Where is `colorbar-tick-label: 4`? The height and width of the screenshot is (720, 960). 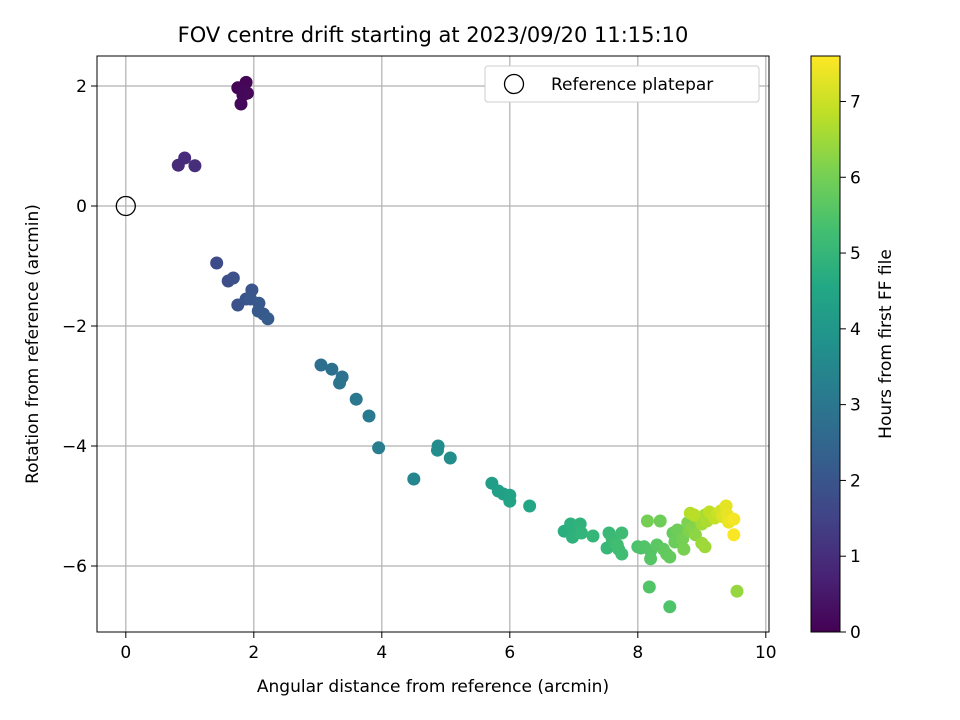
colorbar-tick-label: 4 is located at coordinates (855, 330).